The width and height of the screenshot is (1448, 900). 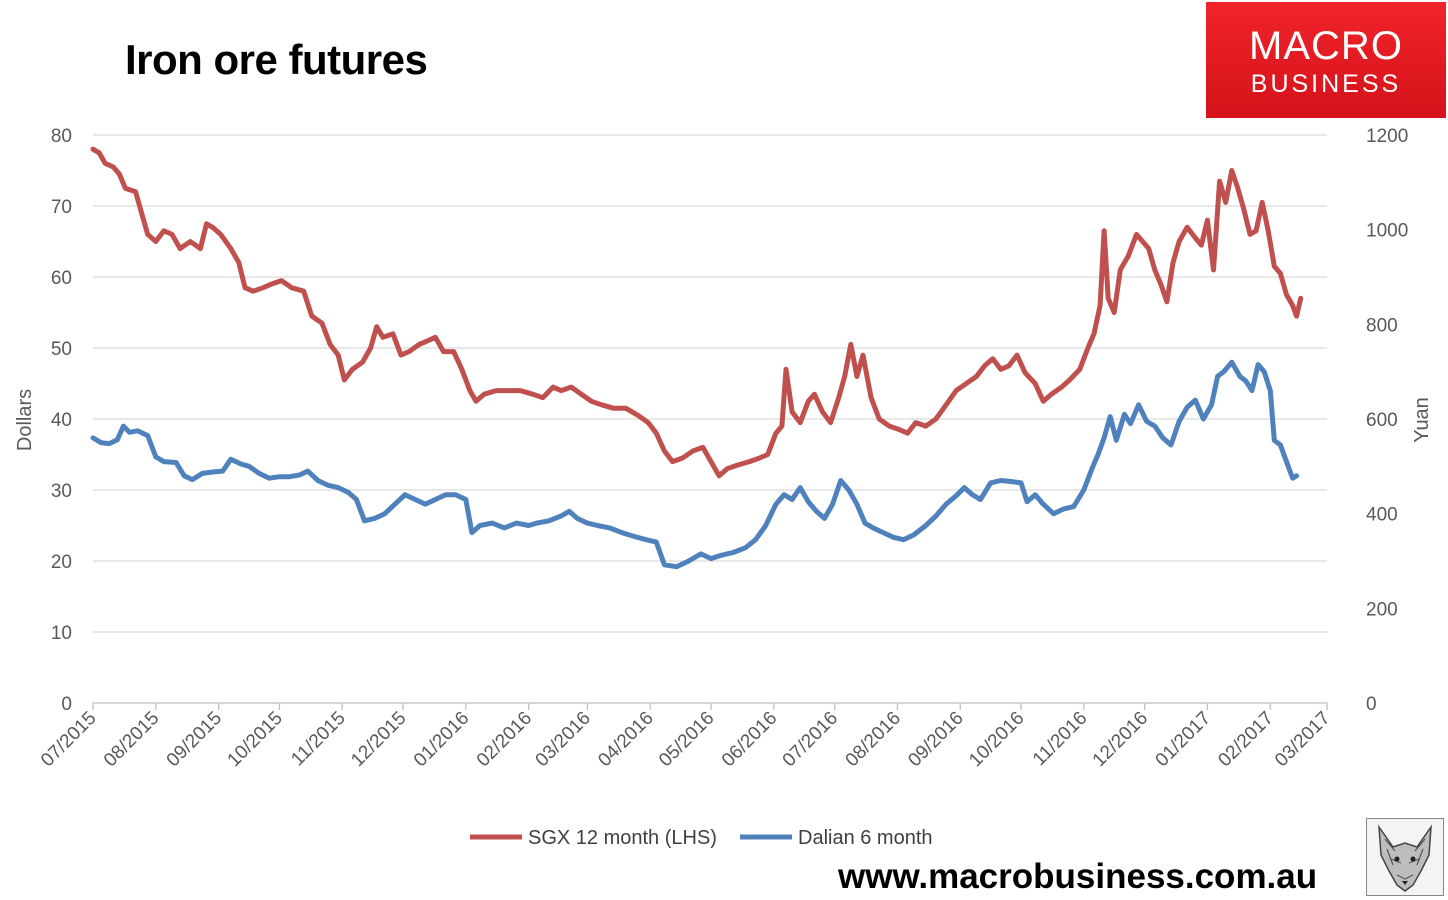 I want to click on left-axis-label: Dollars, so click(x=25, y=420).